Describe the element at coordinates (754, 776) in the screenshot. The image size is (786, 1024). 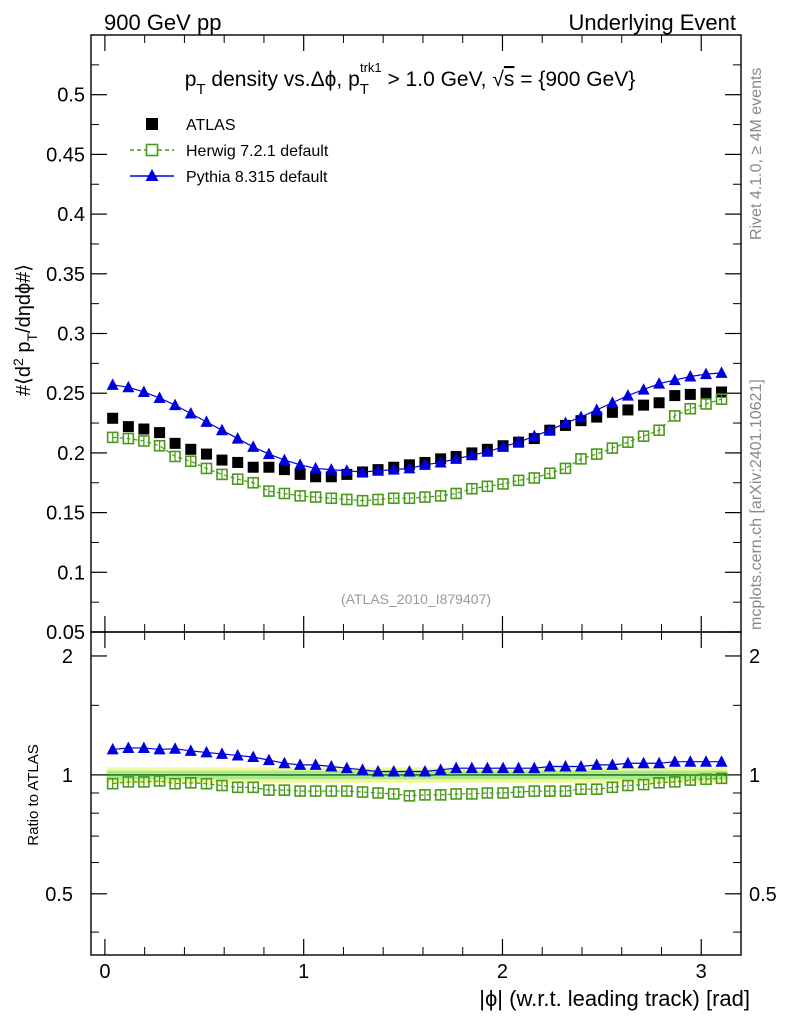
I see `ratio-tick-label-right: 1` at that location.